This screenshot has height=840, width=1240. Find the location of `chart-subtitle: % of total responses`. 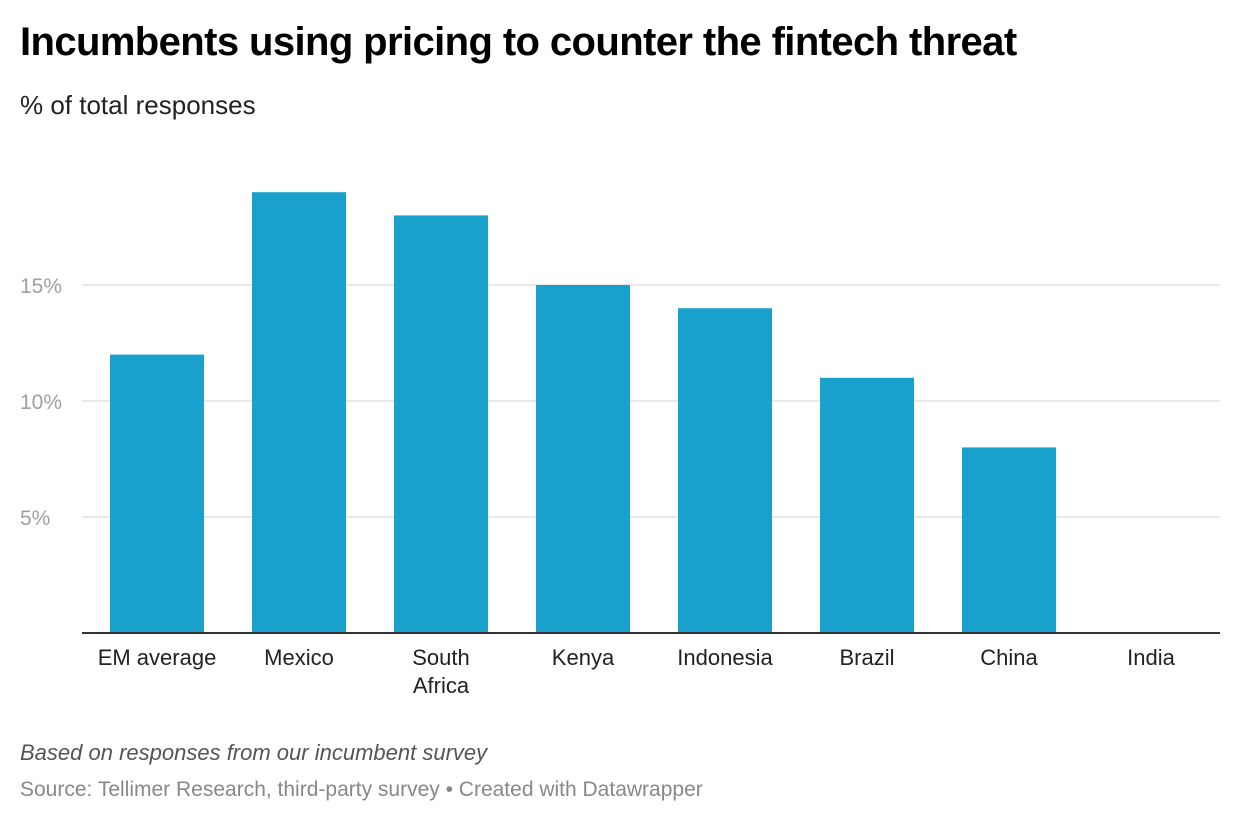

chart-subtitle: % of total responses is located at coordinates (138, 105).